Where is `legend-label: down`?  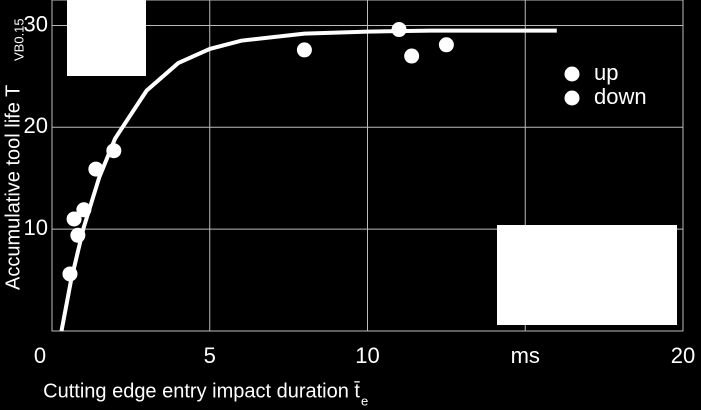
legend-label: down is located at coordinates (620, 96).